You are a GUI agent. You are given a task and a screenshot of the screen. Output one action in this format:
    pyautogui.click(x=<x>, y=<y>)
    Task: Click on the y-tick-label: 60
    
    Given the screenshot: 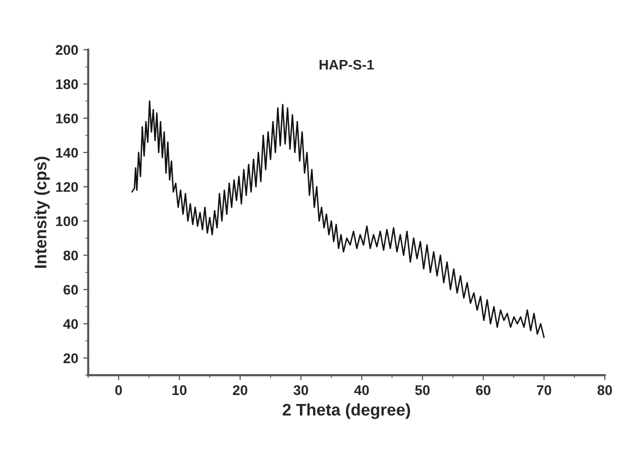 What is the action you would take?
    pyautogui.click(x=71, y=289)
    